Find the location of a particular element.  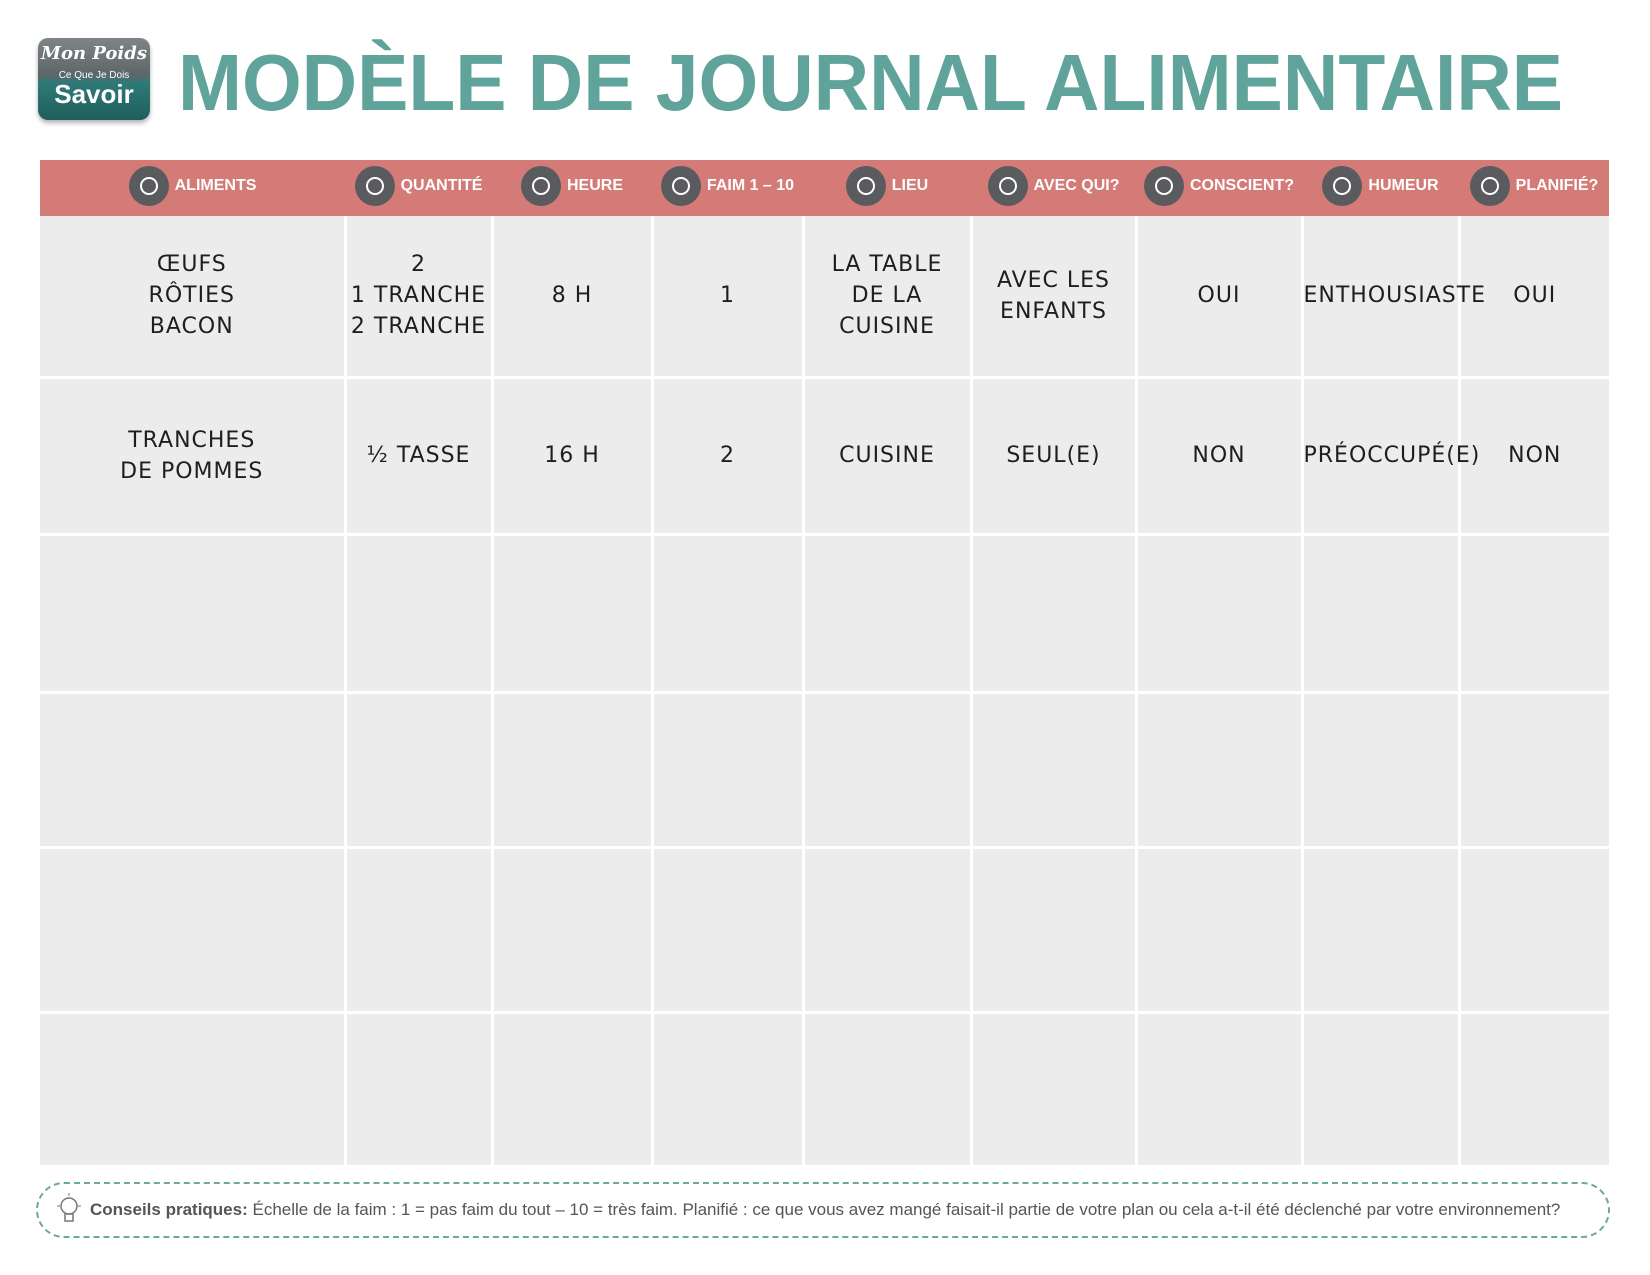

header-content: CONSCIENT? is located at coordinates (1219, 185).